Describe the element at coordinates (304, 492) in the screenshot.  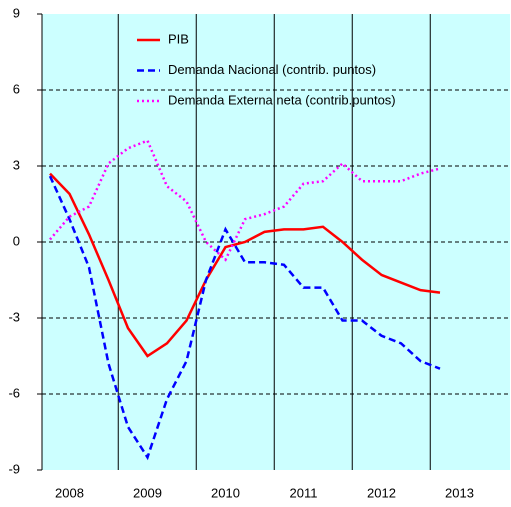
I see `x-tick-label: 2011` at that location.